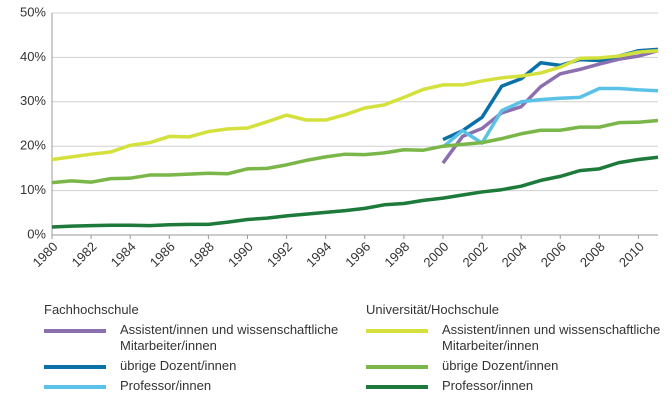 Image resolution: width=672 pixels, height=416 pixels. Describe the element at coordinates (514, 254) in the screenshot. I see `x-tick-label: 2004` at that location.